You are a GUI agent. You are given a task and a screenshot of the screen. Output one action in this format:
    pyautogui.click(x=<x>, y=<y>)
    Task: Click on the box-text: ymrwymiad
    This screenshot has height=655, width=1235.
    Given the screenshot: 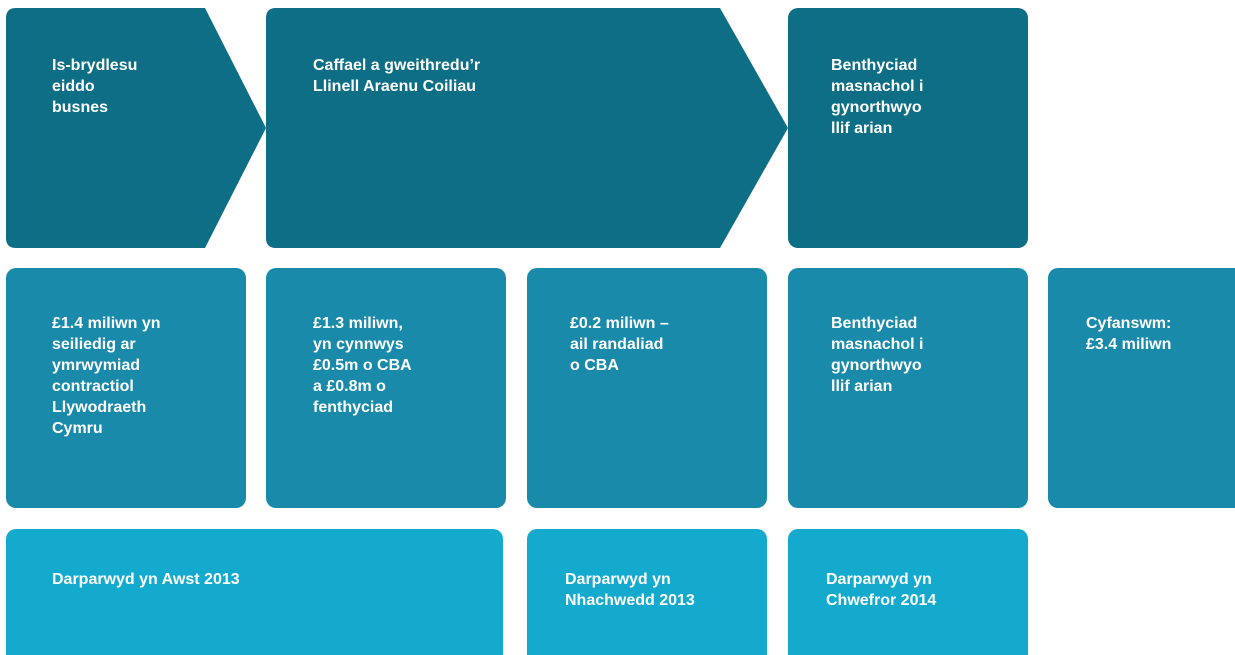 What is the action you would take?
    pyautogui.click(x=96, y=365)
    